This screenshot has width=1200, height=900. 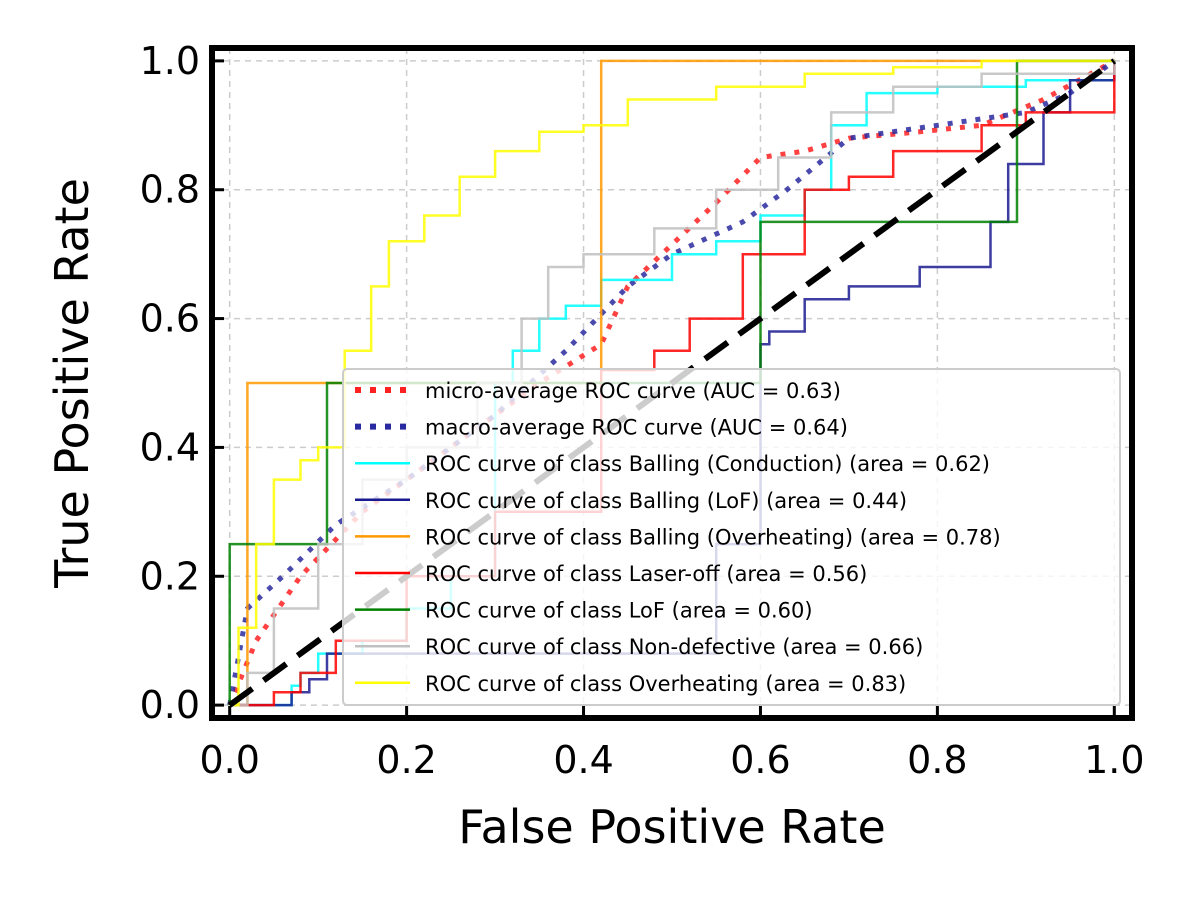 What do you see at coordinates (170, 447) in the screenshot?
I see `y-tick-label: 0.4` at bounding box center [170, 447].